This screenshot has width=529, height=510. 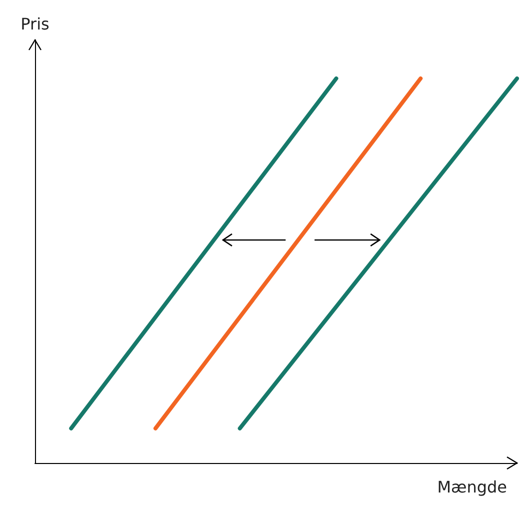 I want to click on y-axis-title: Pris, so click(x=35, y=24).